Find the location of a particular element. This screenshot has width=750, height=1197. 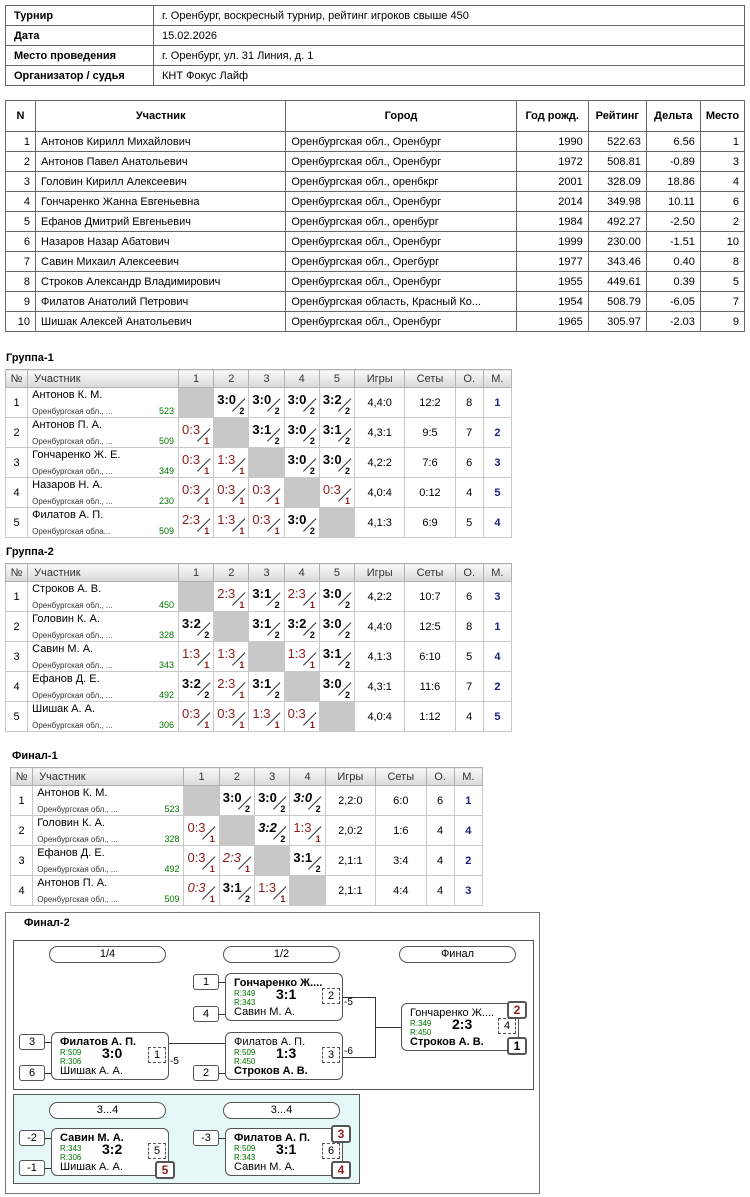

table-cell: 508.79 is located at coordinates (617, 301).